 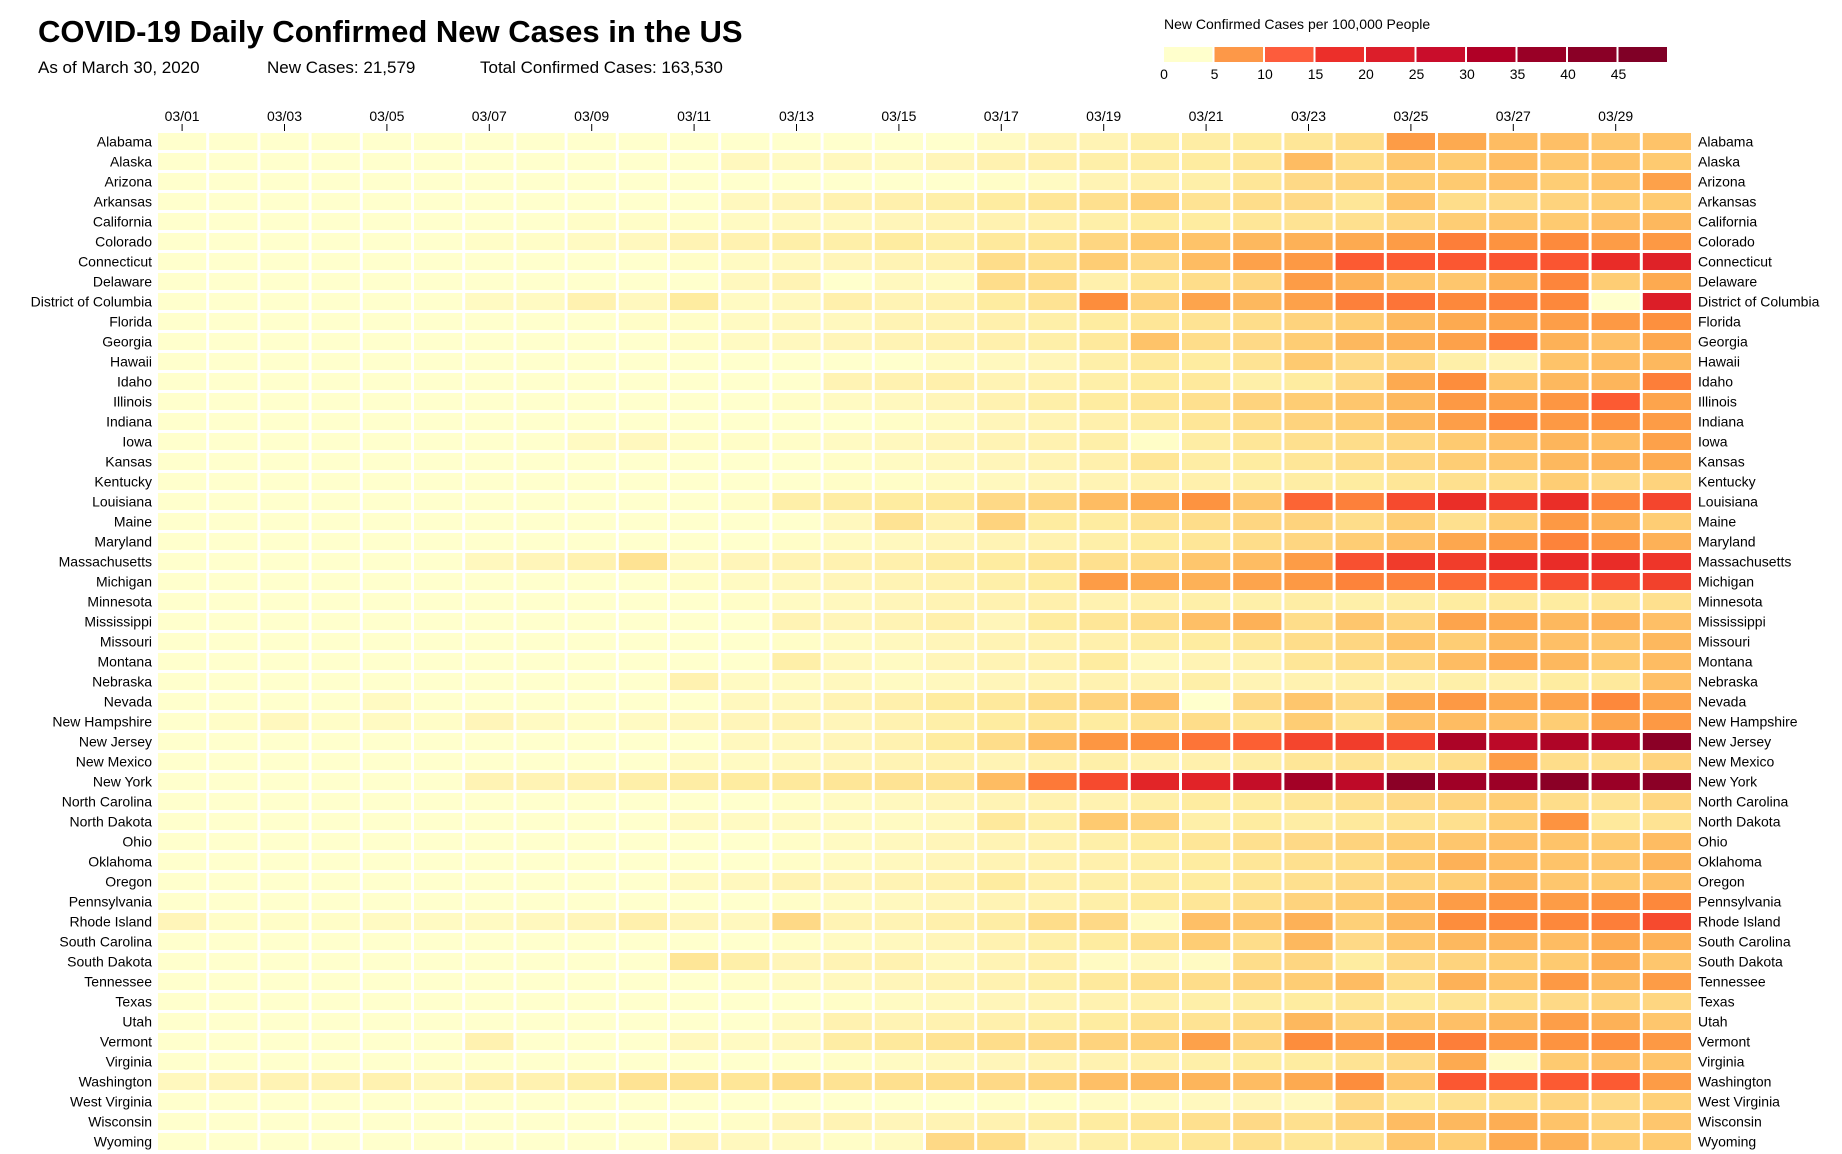 What do you see at coordinates (123, 242) in the screenshot?
I see `state-label-left: Colorado` at bounding box center [123, 242].